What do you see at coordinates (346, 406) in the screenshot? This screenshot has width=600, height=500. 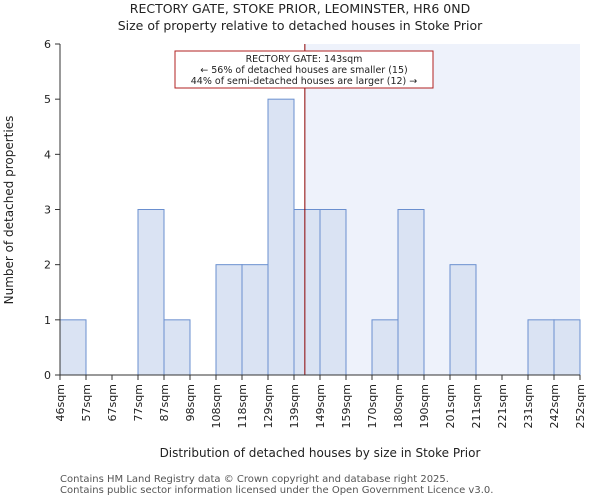 I see `x-tick-label: 159sqm` at bounding box center [346, 406].